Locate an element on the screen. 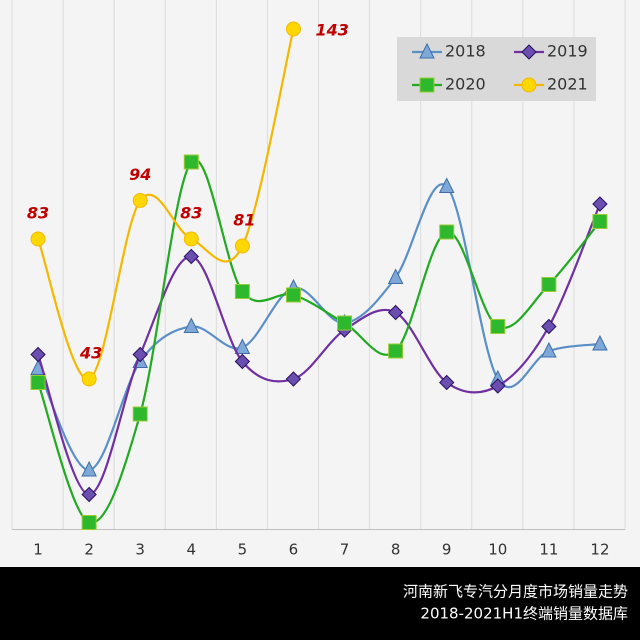  x-tick-label: 11 is located at coordinates (548, 550).